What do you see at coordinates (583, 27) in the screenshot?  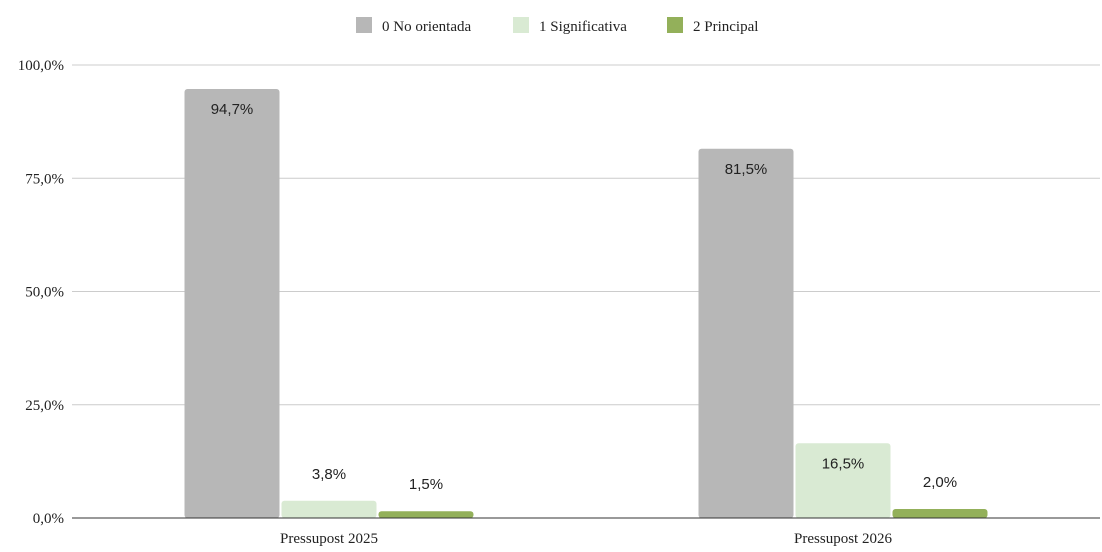 I see `legend-label: 1 Significativa` at bounding box center [583, 27].